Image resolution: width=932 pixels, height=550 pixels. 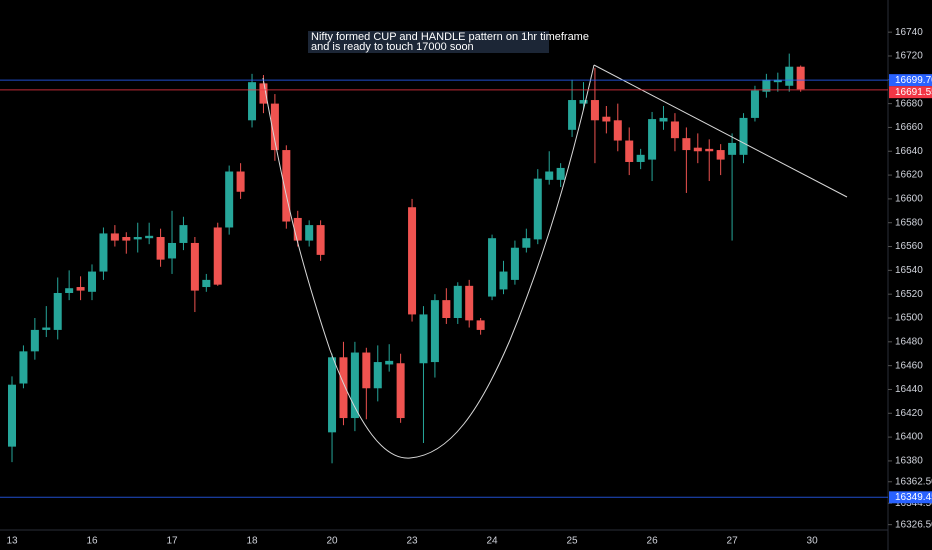 What do you see at coordinates (909, 318) in the screenshot?
I see `y-tick-label: 16500` at bounding box center [909, 318].